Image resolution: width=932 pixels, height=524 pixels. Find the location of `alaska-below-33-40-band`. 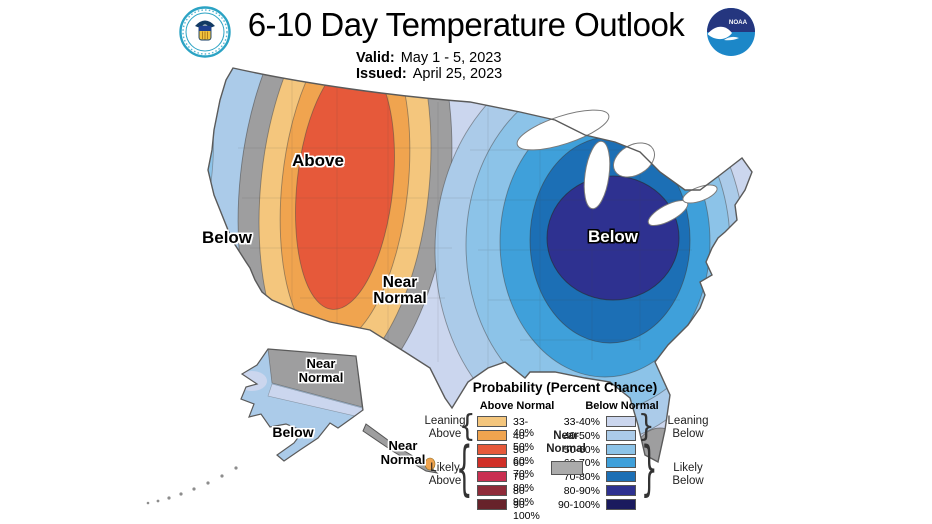

alaska-below-33-40-band is located at coordinates (315, 401).